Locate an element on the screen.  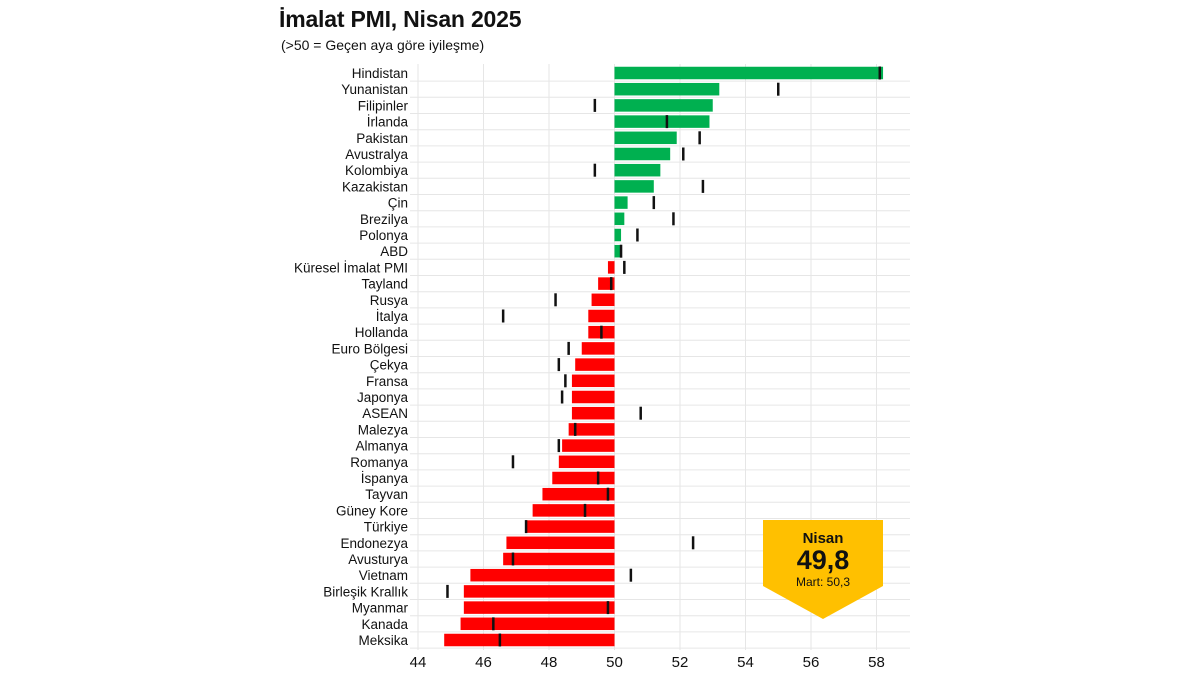
category-label-29: Türkiye is located at coordinates (386, 527).